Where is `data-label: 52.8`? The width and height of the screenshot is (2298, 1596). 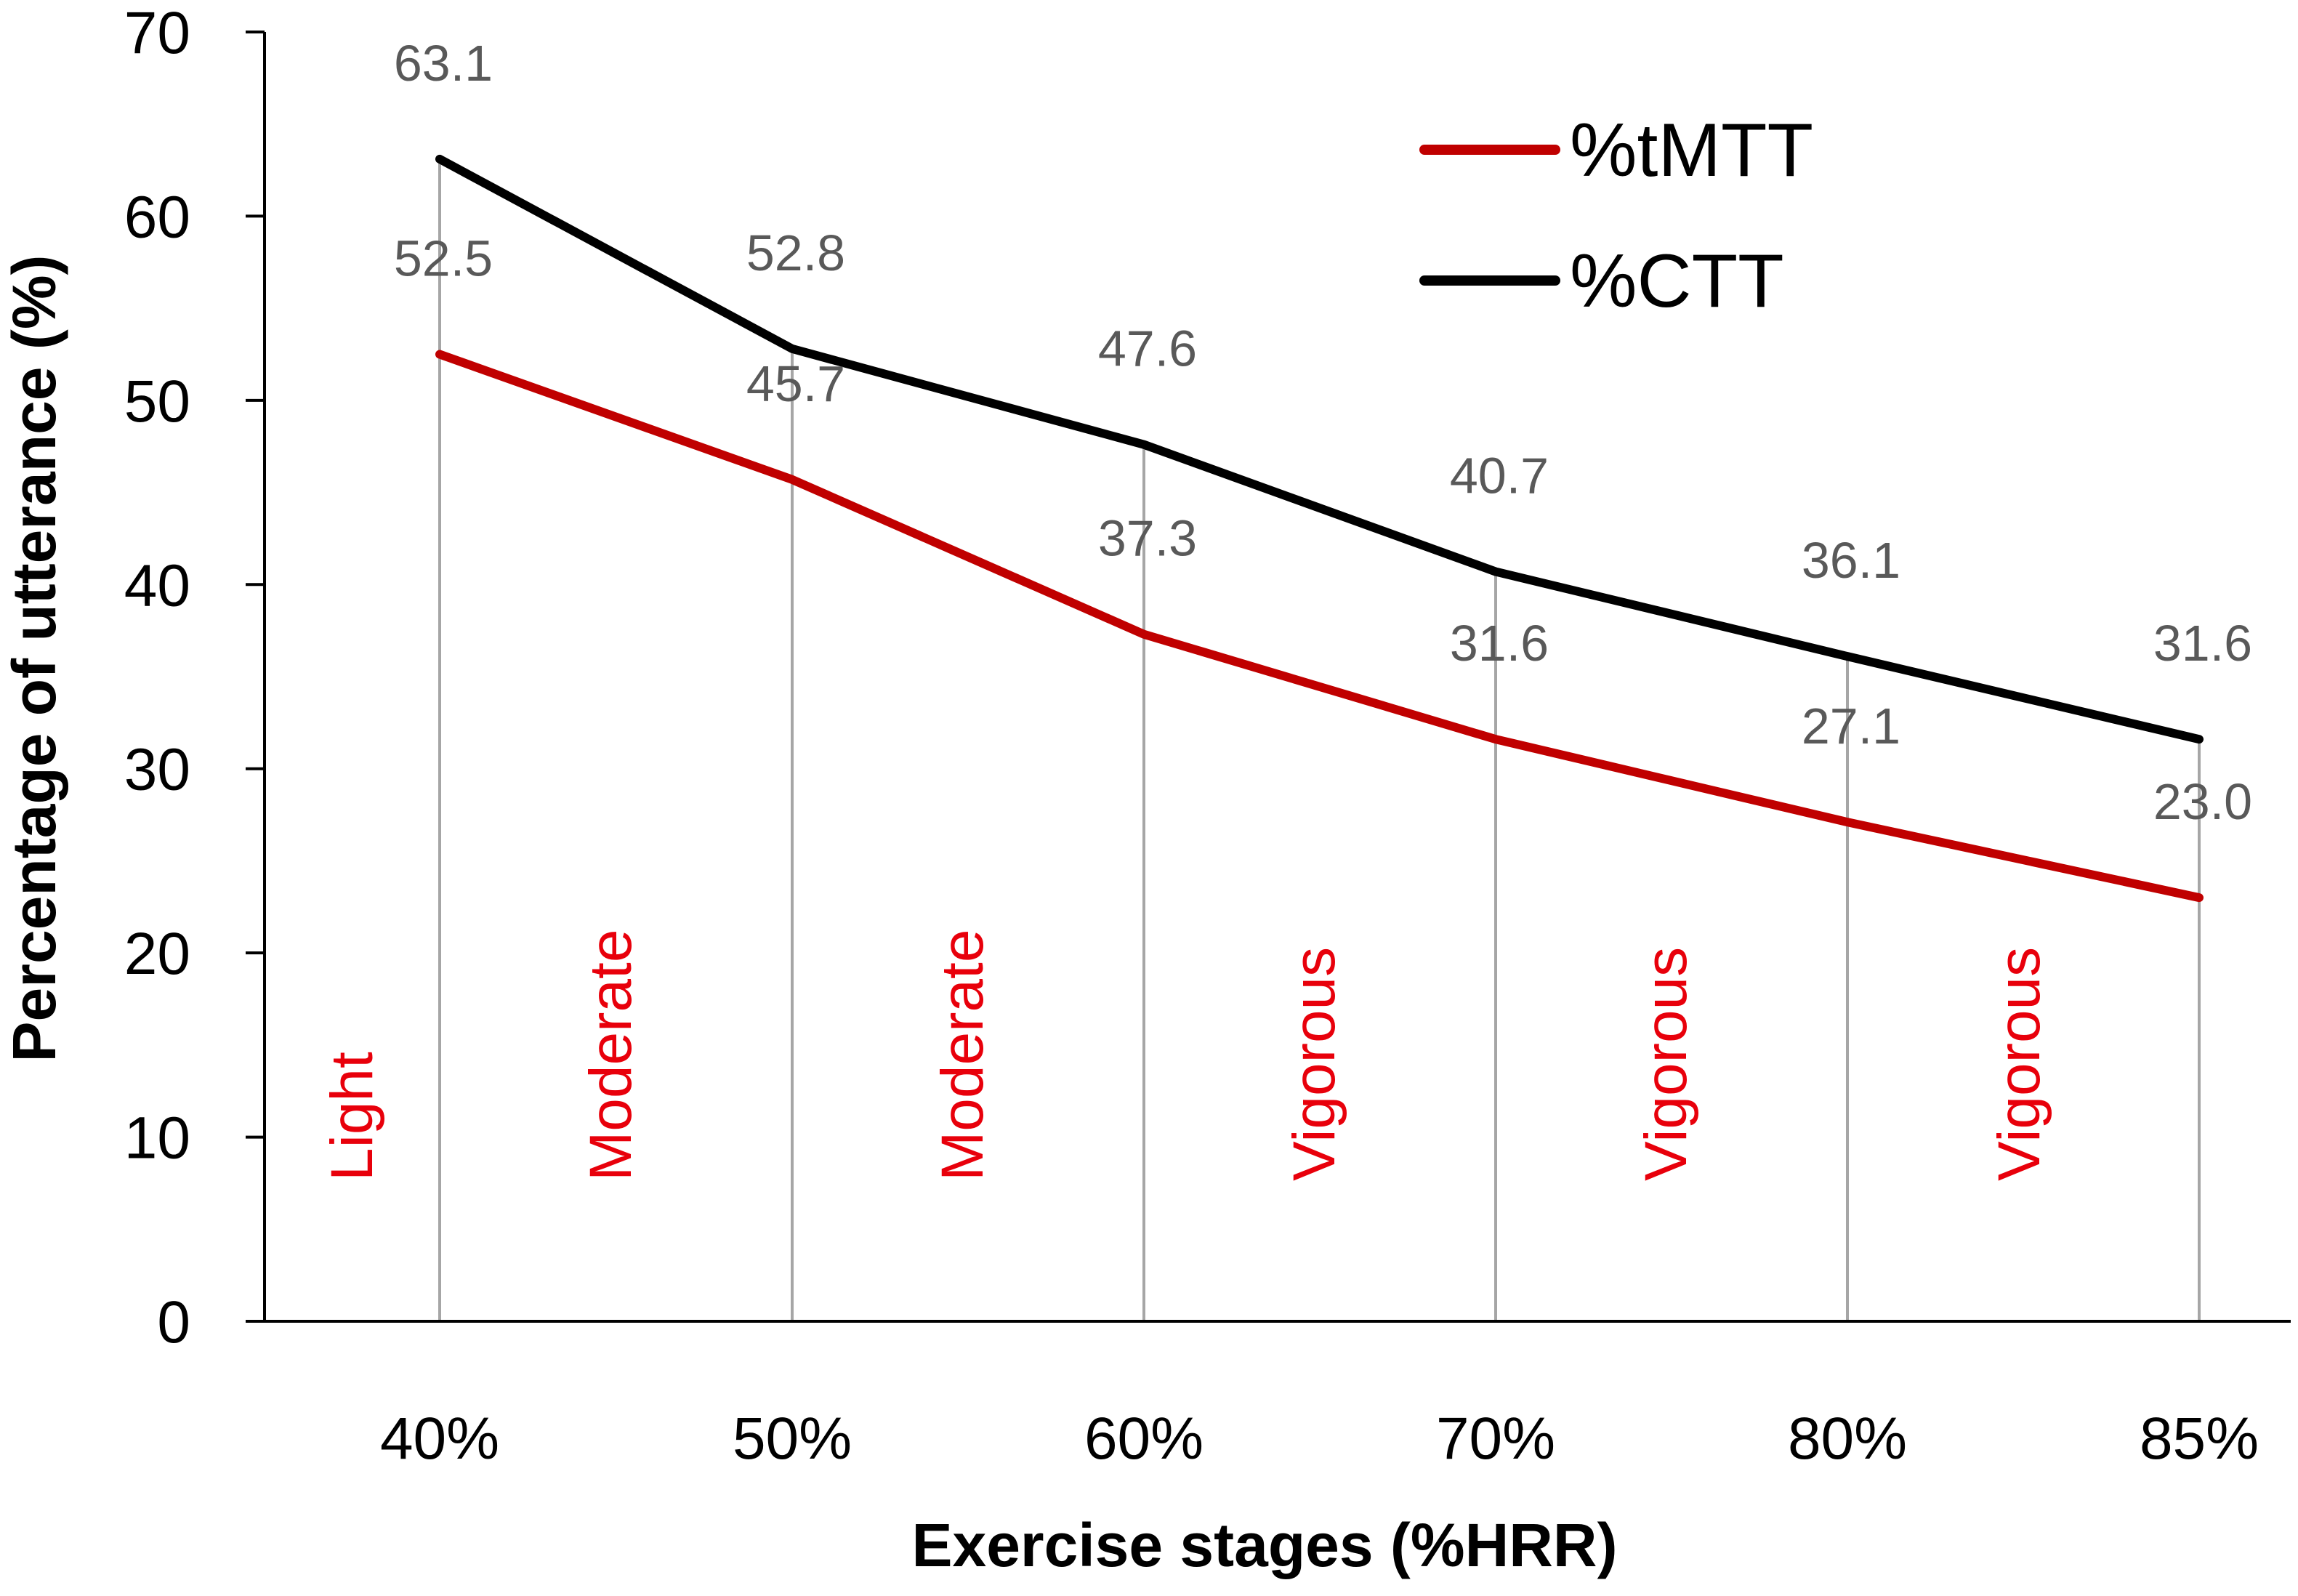 data-label: 52.8 is located at coordinates (796, 253).